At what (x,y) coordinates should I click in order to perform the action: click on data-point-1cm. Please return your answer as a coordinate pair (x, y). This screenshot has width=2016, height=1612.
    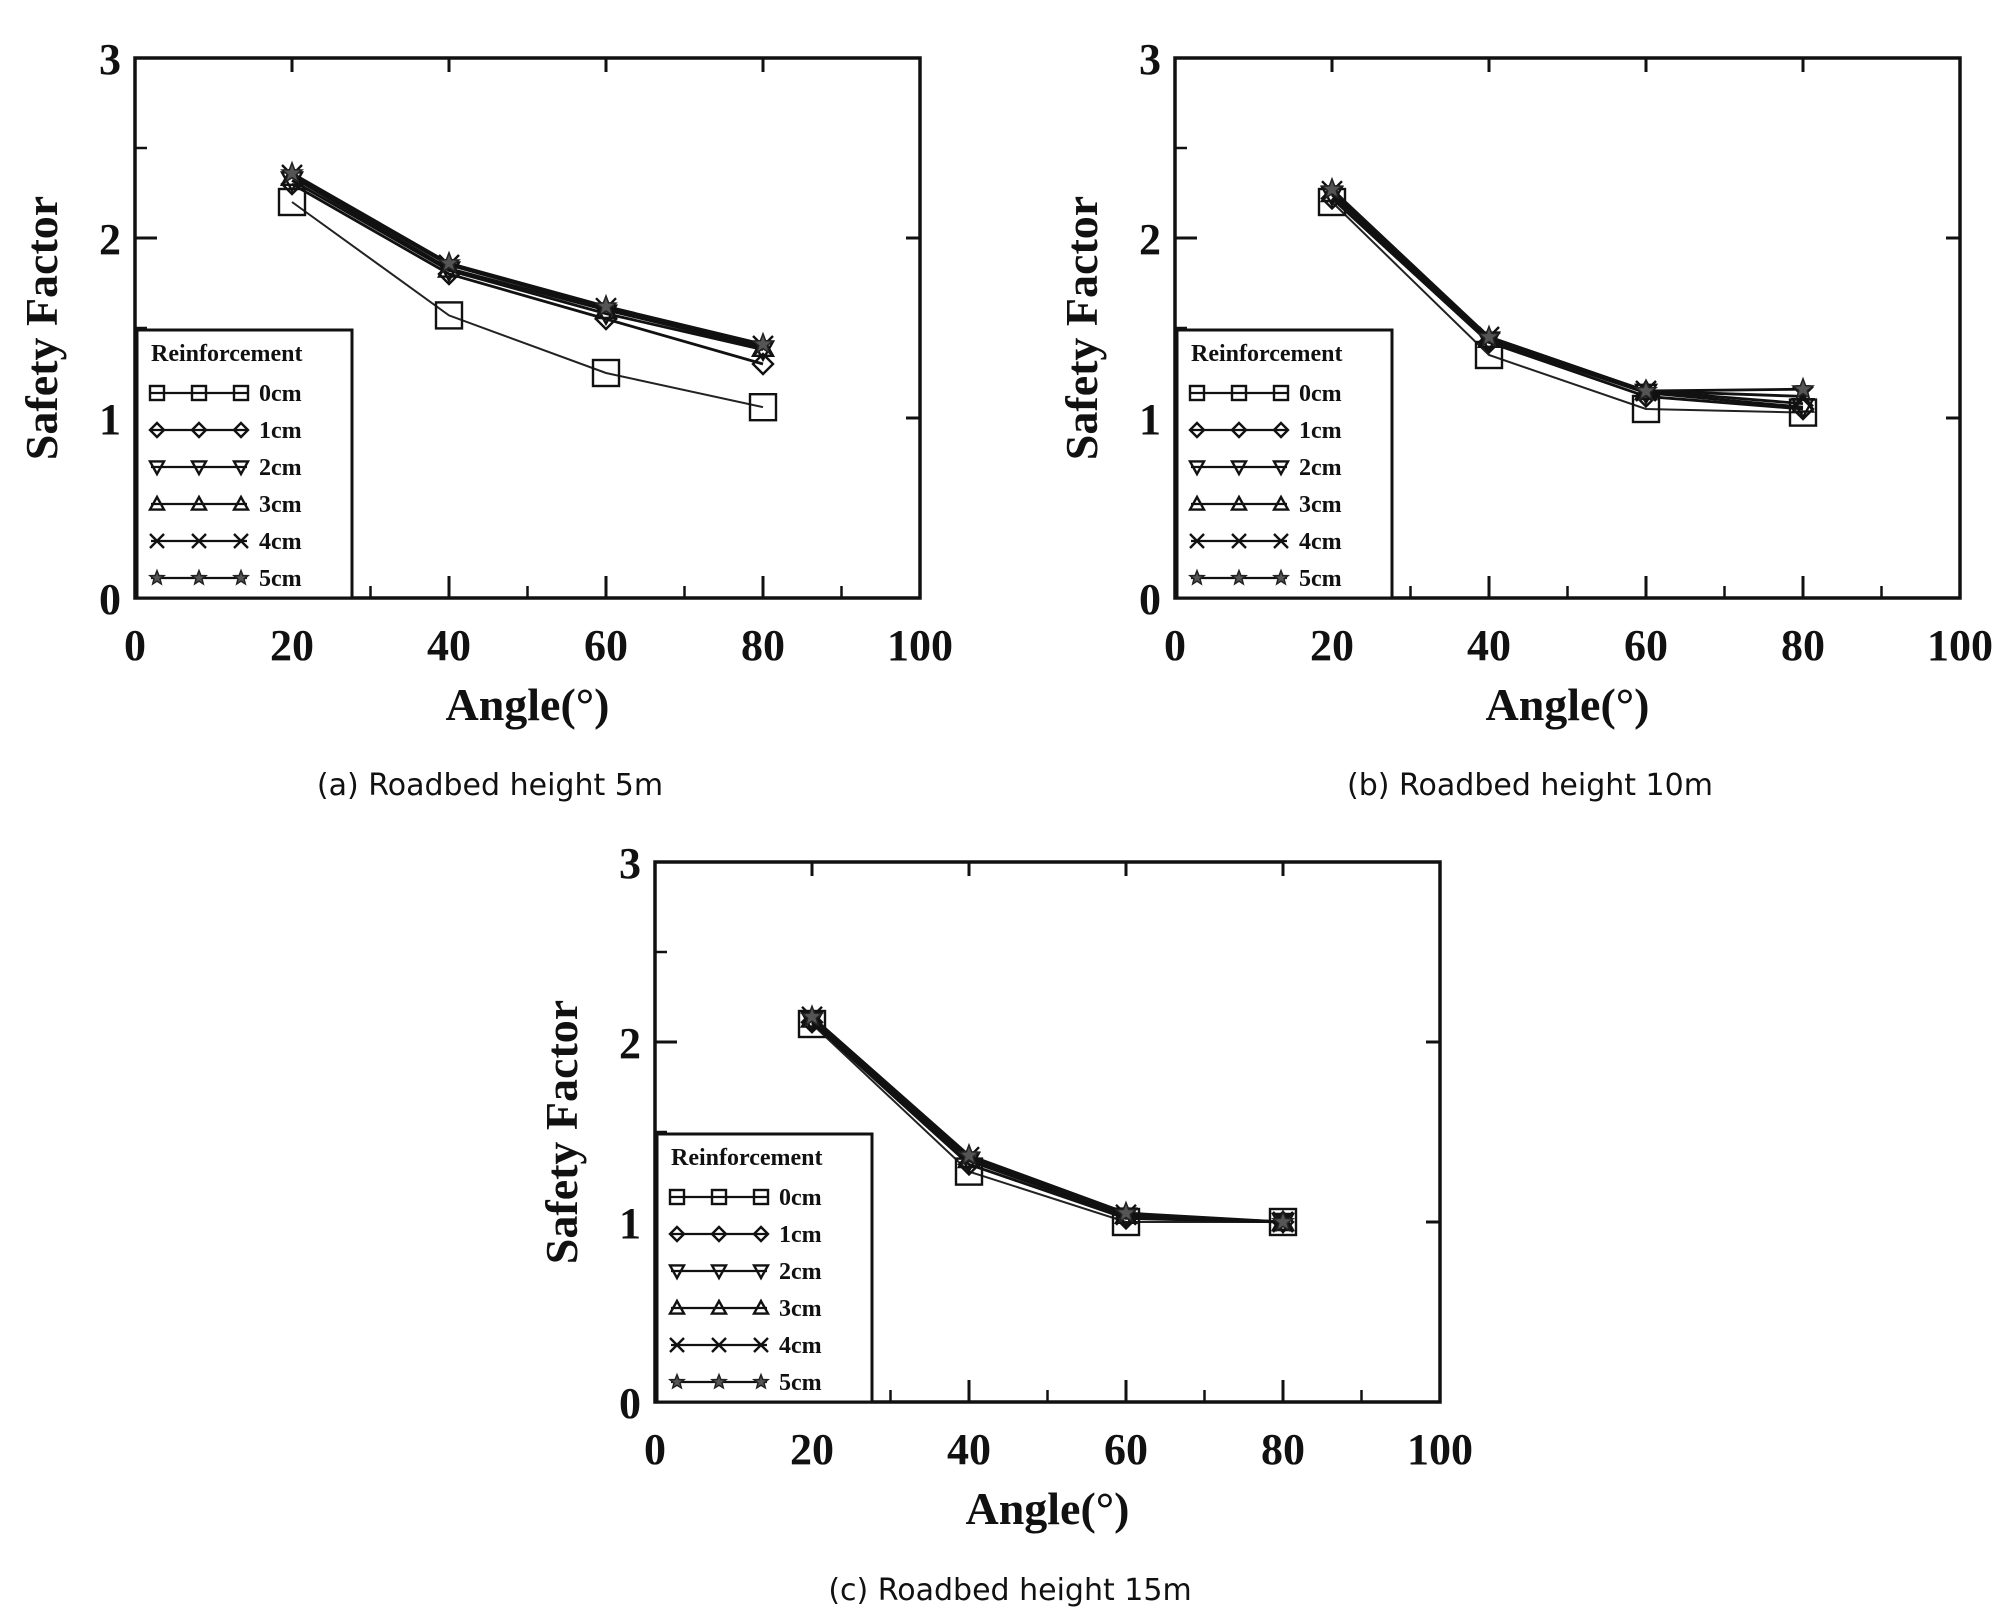
    Looking at the image, I should click on (763, 364).